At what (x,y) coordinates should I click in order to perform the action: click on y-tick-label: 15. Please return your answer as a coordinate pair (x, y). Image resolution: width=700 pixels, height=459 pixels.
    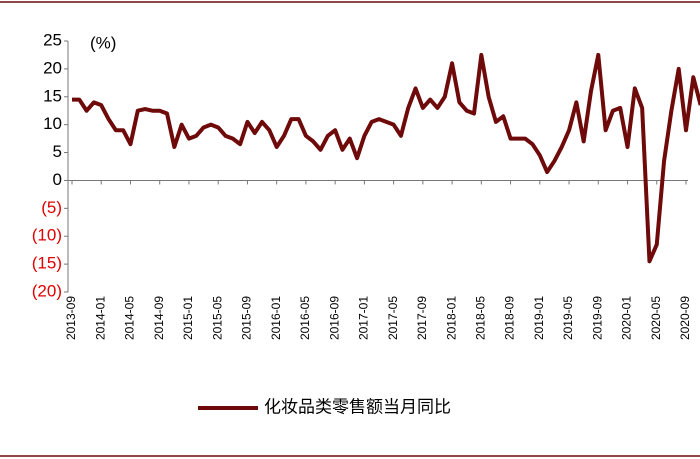
    Looking at the image, I should click on (52, 95).